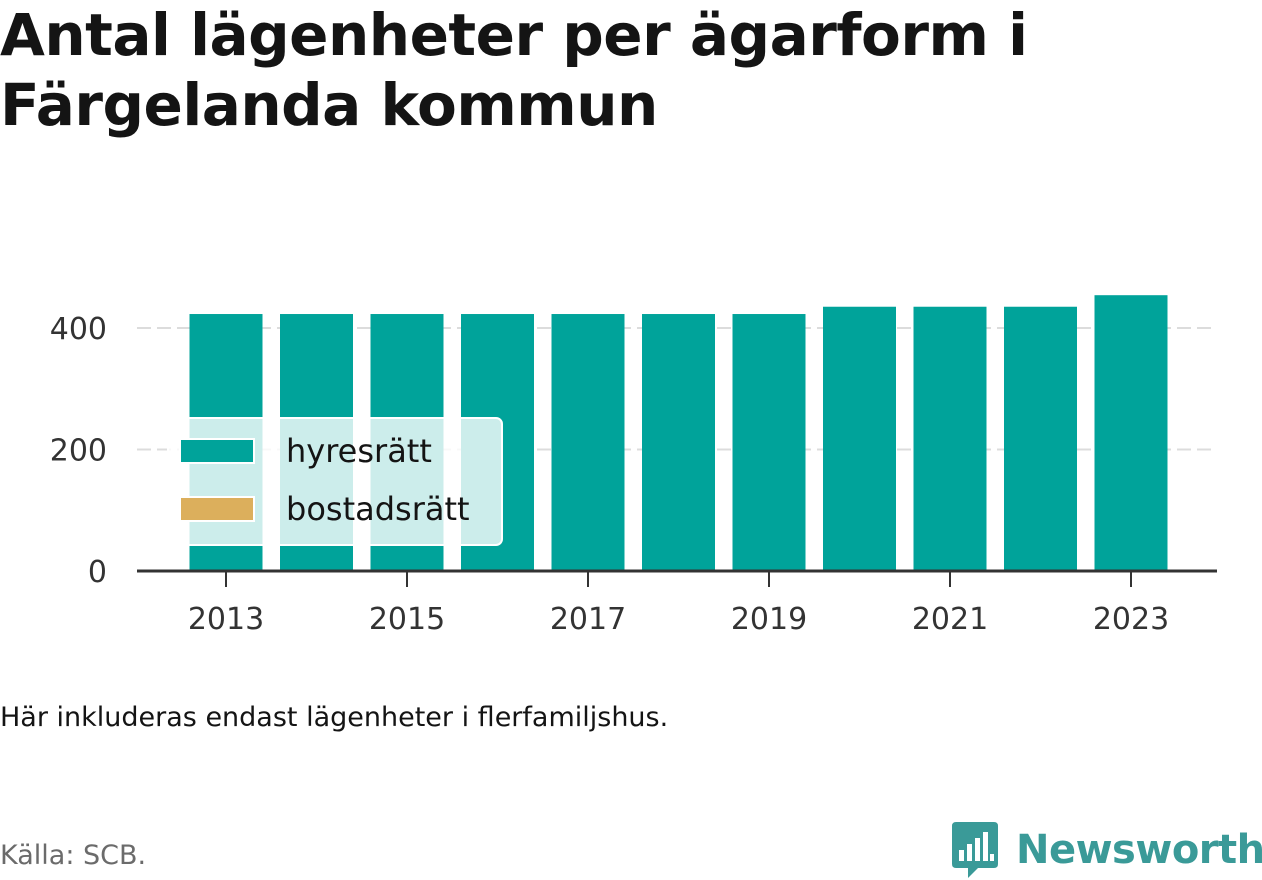  What do you see at coordinates (975, 850) in the screenshot?
I see `newsworthy-logo-icon` at bounding box center [975, 850].